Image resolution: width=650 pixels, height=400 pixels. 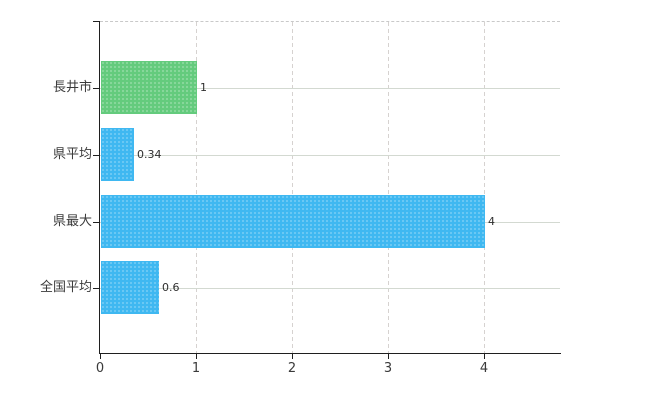 What do you see at coordinates (196, 368) in the screenshot?
I see `x-axis-tick-label: 1` at bounding box center [196, 368].